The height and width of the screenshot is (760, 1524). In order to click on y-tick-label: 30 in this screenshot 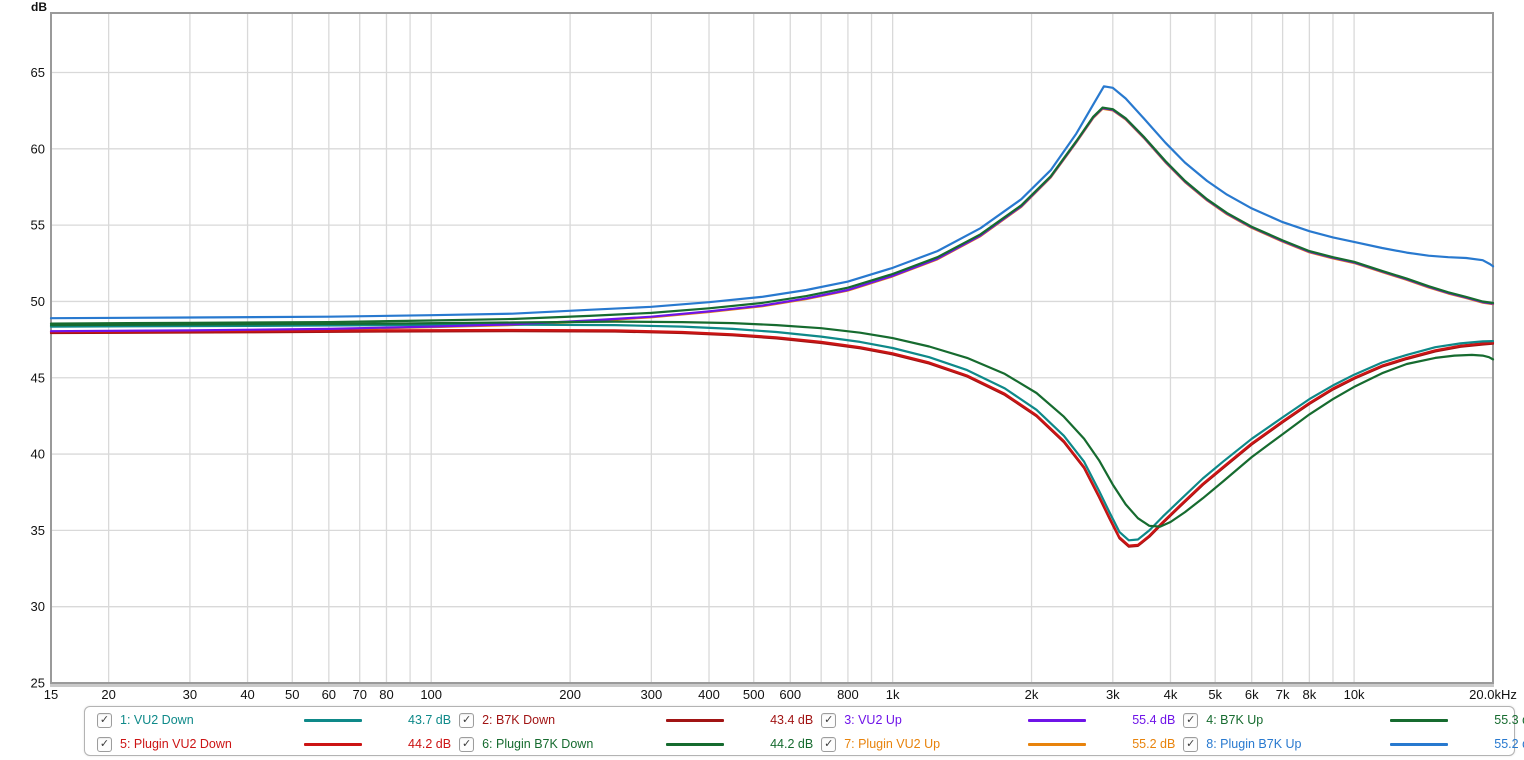, I will do `click(38, 606)`.